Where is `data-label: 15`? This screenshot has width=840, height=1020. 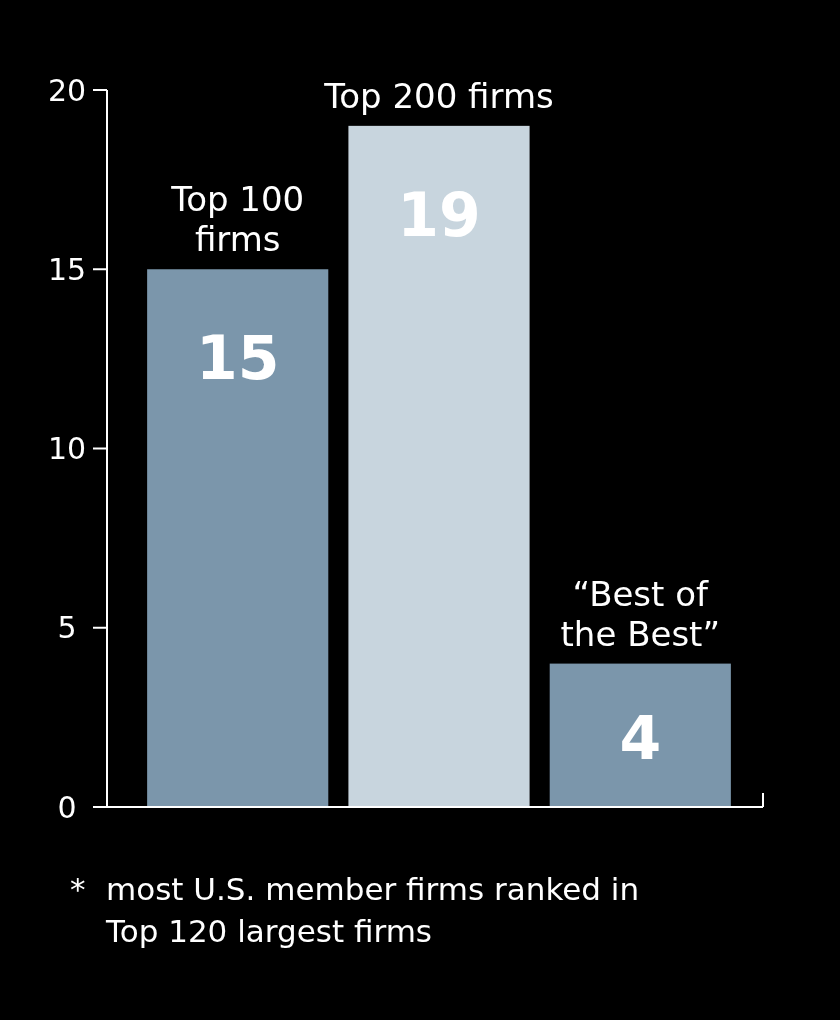 data-label: 15 is located at coordinates (237, 358).